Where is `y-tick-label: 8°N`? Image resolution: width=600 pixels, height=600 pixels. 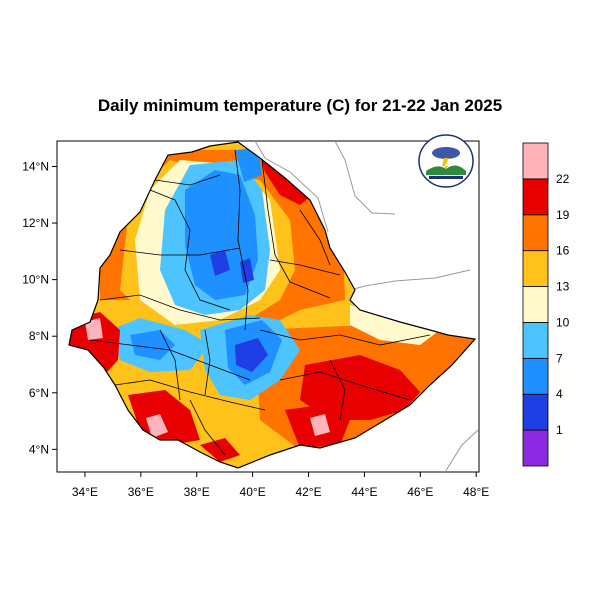
y-tick-label: 8°N is located at coordinates (39, 336).